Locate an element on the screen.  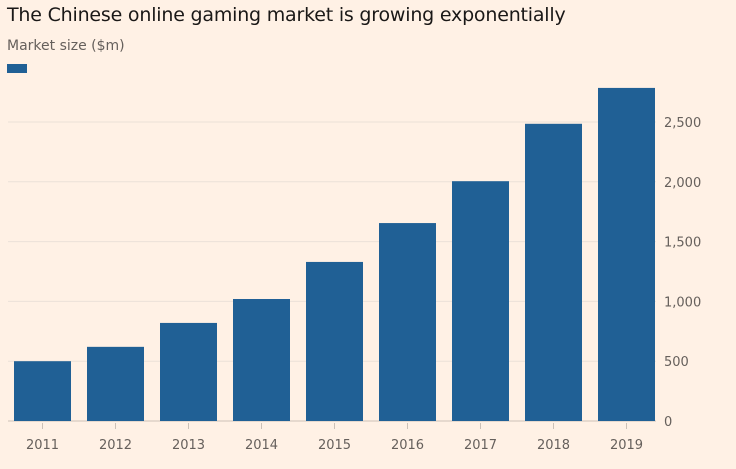
x-tick-label: 2014 is located at coordinates (261, 445).